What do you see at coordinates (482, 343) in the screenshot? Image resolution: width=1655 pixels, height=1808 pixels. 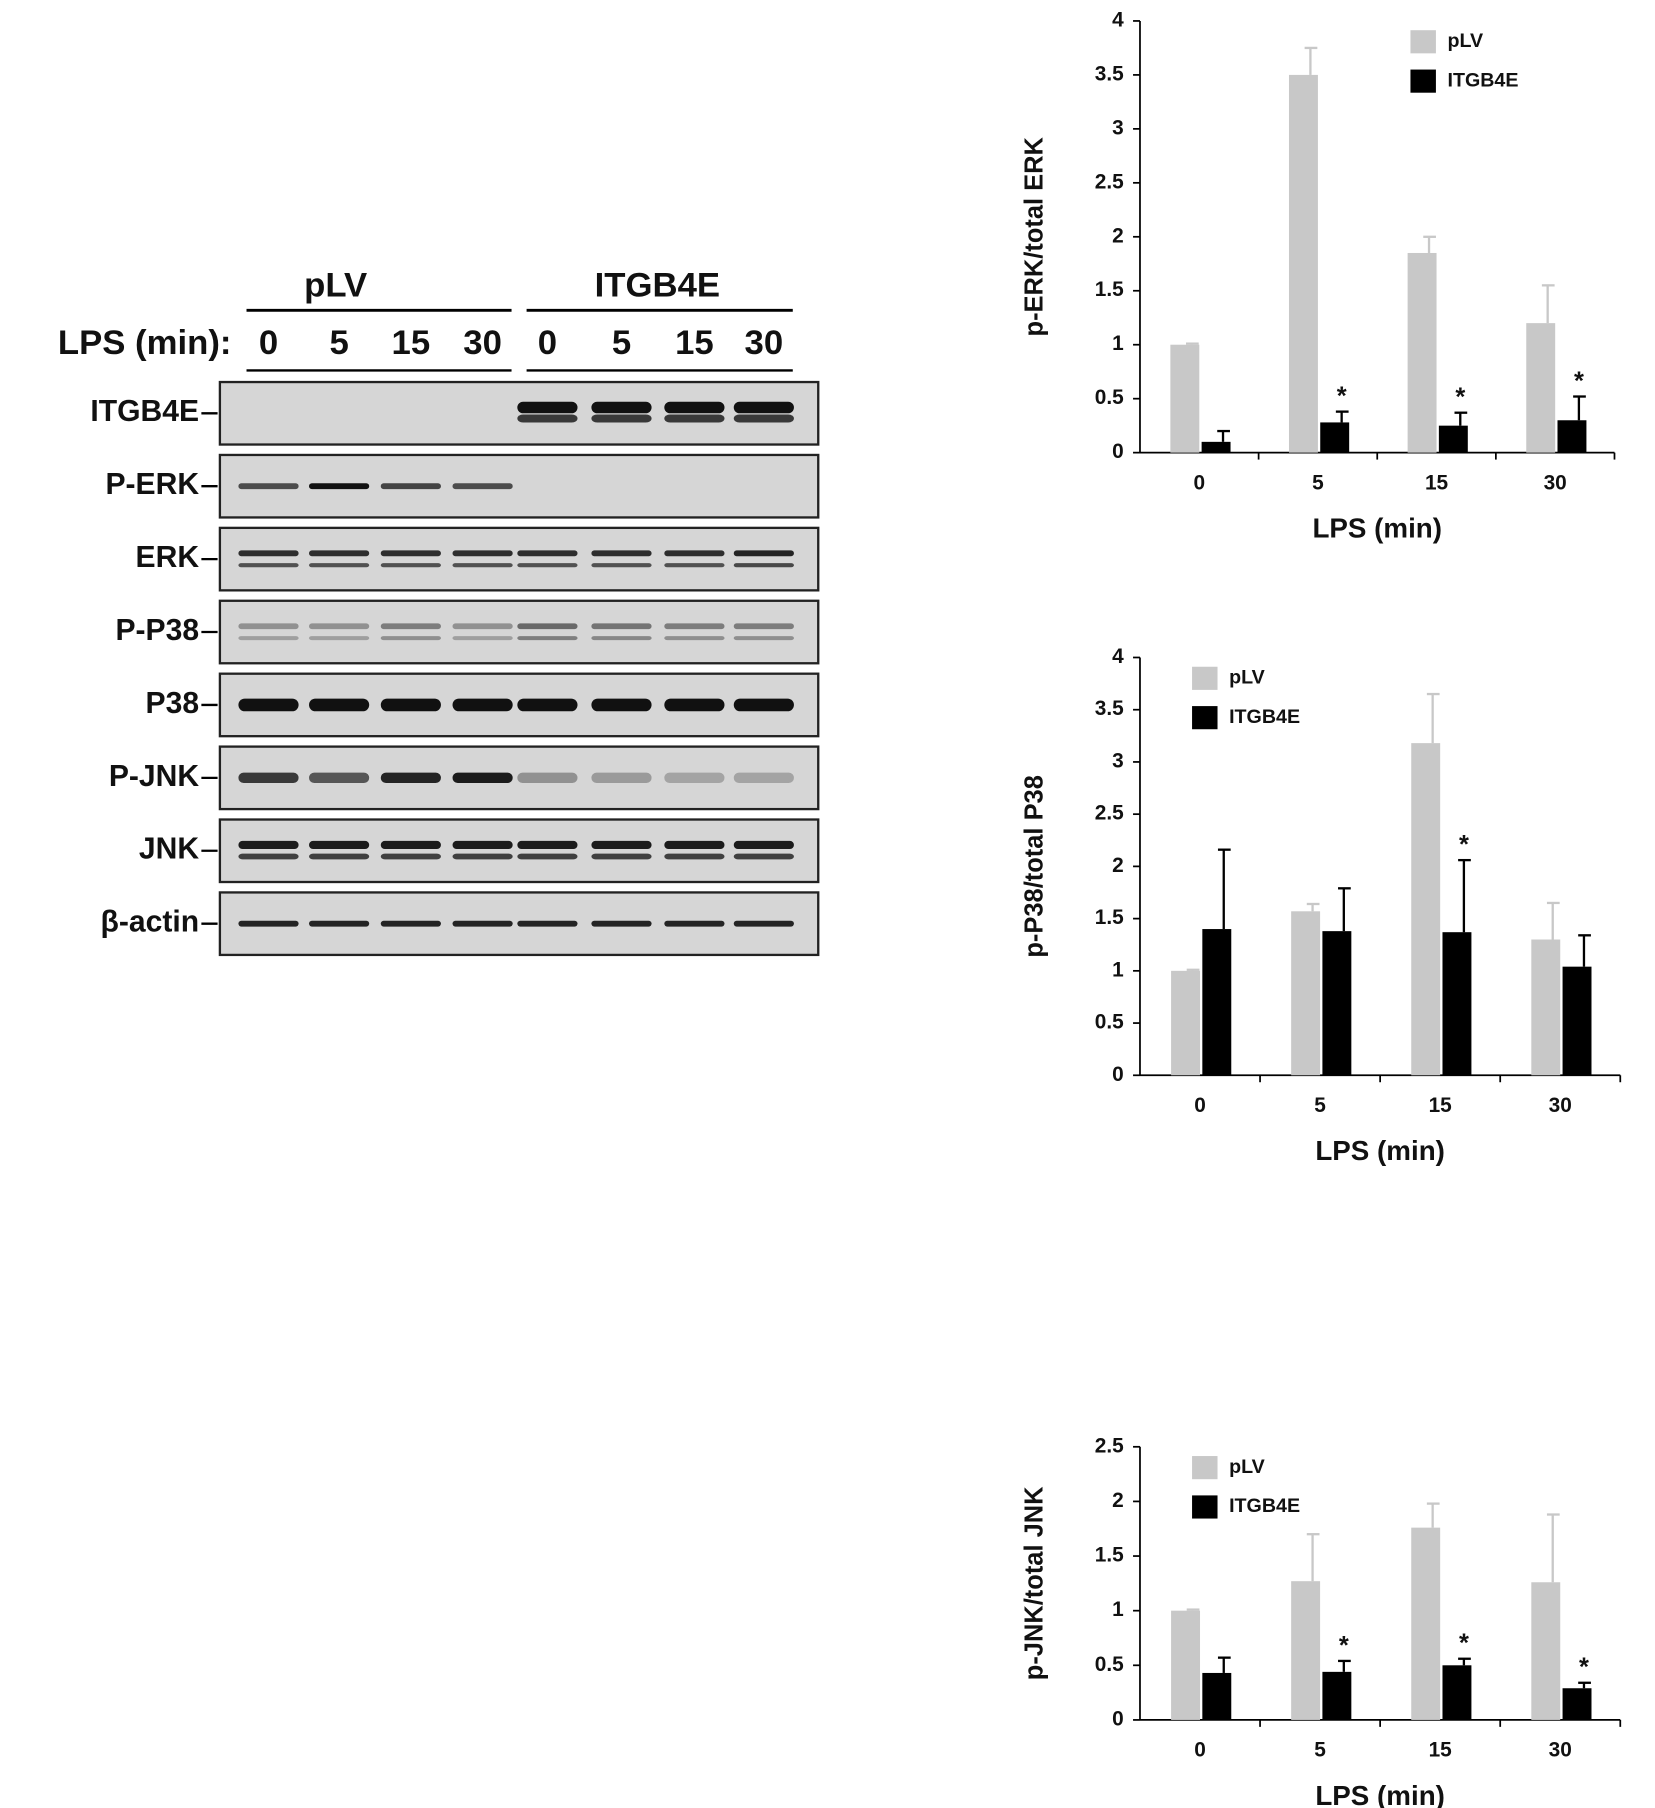 I see `lane-label: 30` at bounding box center [482, 343].